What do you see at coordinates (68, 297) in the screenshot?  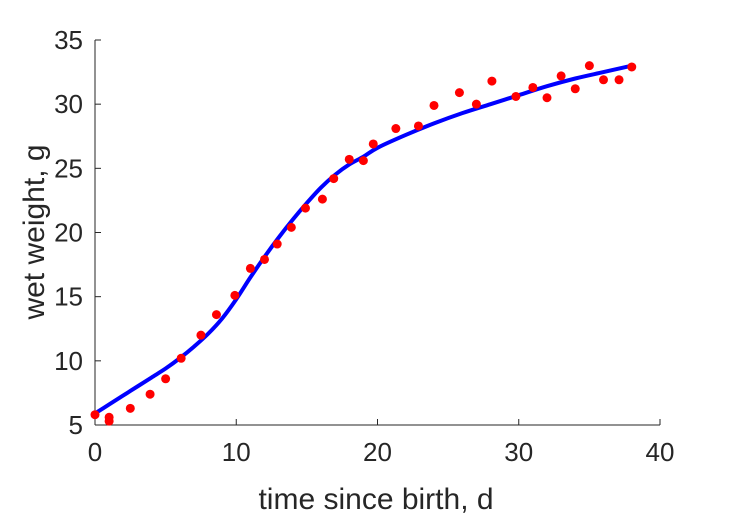 I see `y-tick-label: 15` at bounding box center [68, 297].